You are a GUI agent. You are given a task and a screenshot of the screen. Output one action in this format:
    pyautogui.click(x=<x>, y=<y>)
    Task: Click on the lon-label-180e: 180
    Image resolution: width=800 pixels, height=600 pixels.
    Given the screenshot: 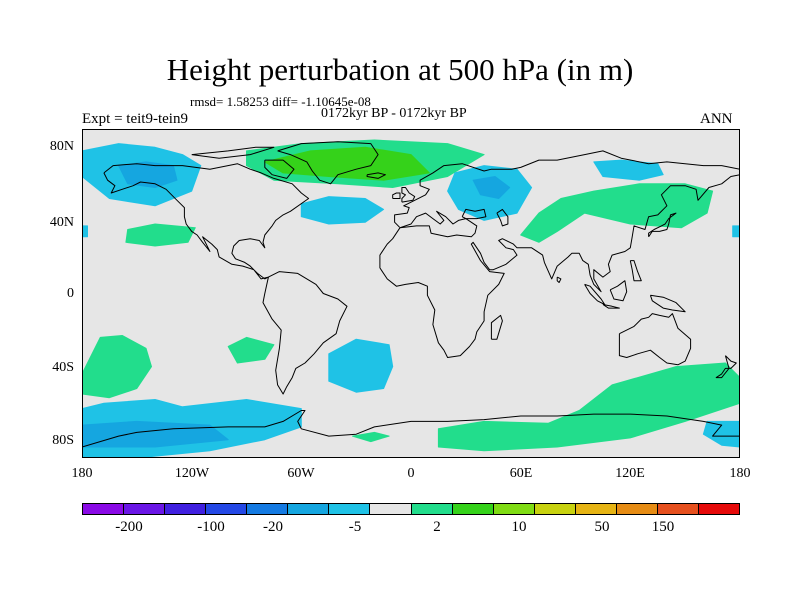 What is the action you would take?
    pyautogui.click(x=740, y=473)
    